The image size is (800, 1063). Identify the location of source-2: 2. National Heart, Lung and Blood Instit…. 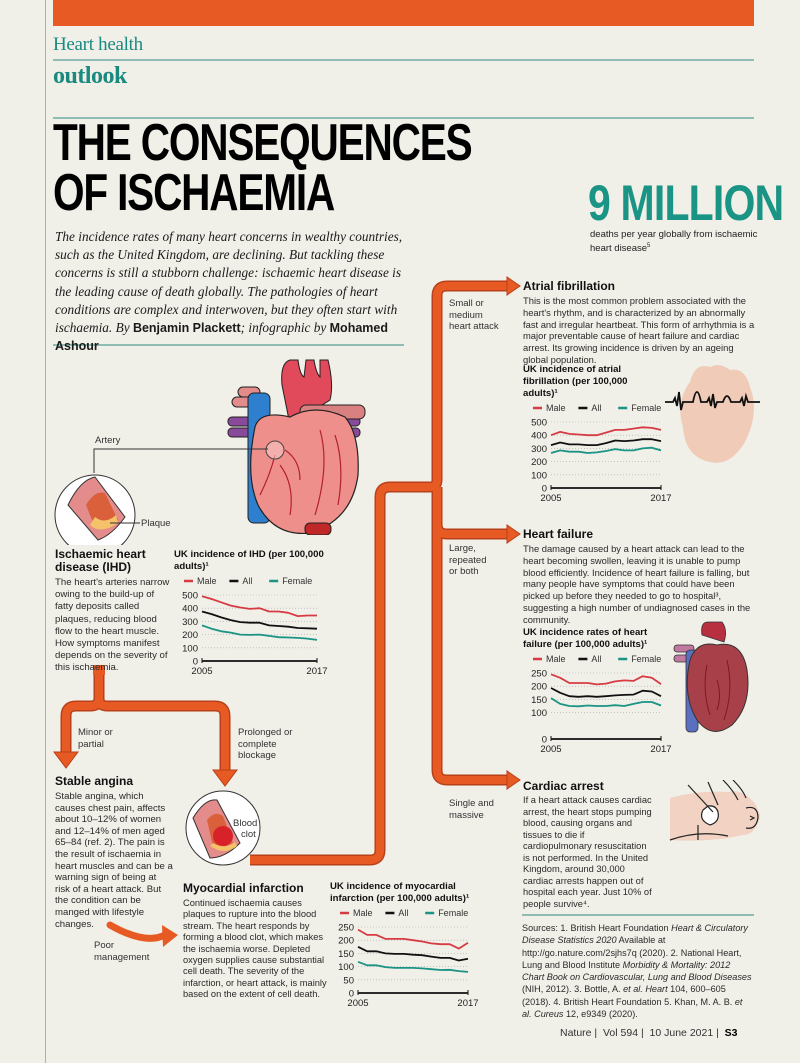
(637, 971).